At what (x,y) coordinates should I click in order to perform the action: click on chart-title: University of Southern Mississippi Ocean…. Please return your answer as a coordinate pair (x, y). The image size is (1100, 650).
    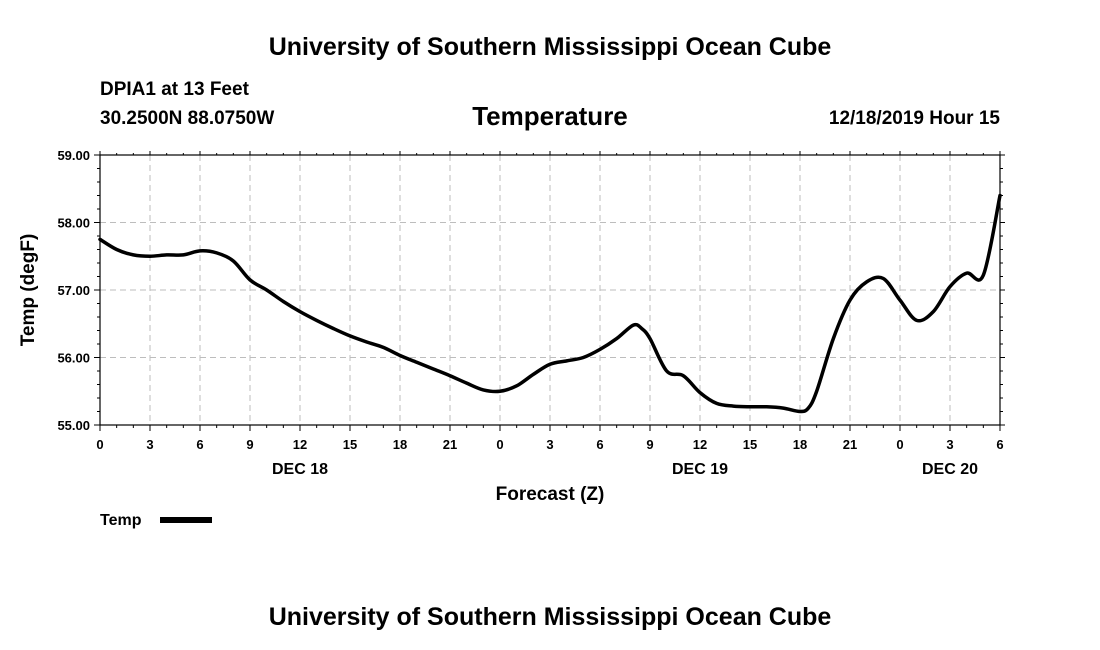
    Looking at the image, I should click on (550, 47).